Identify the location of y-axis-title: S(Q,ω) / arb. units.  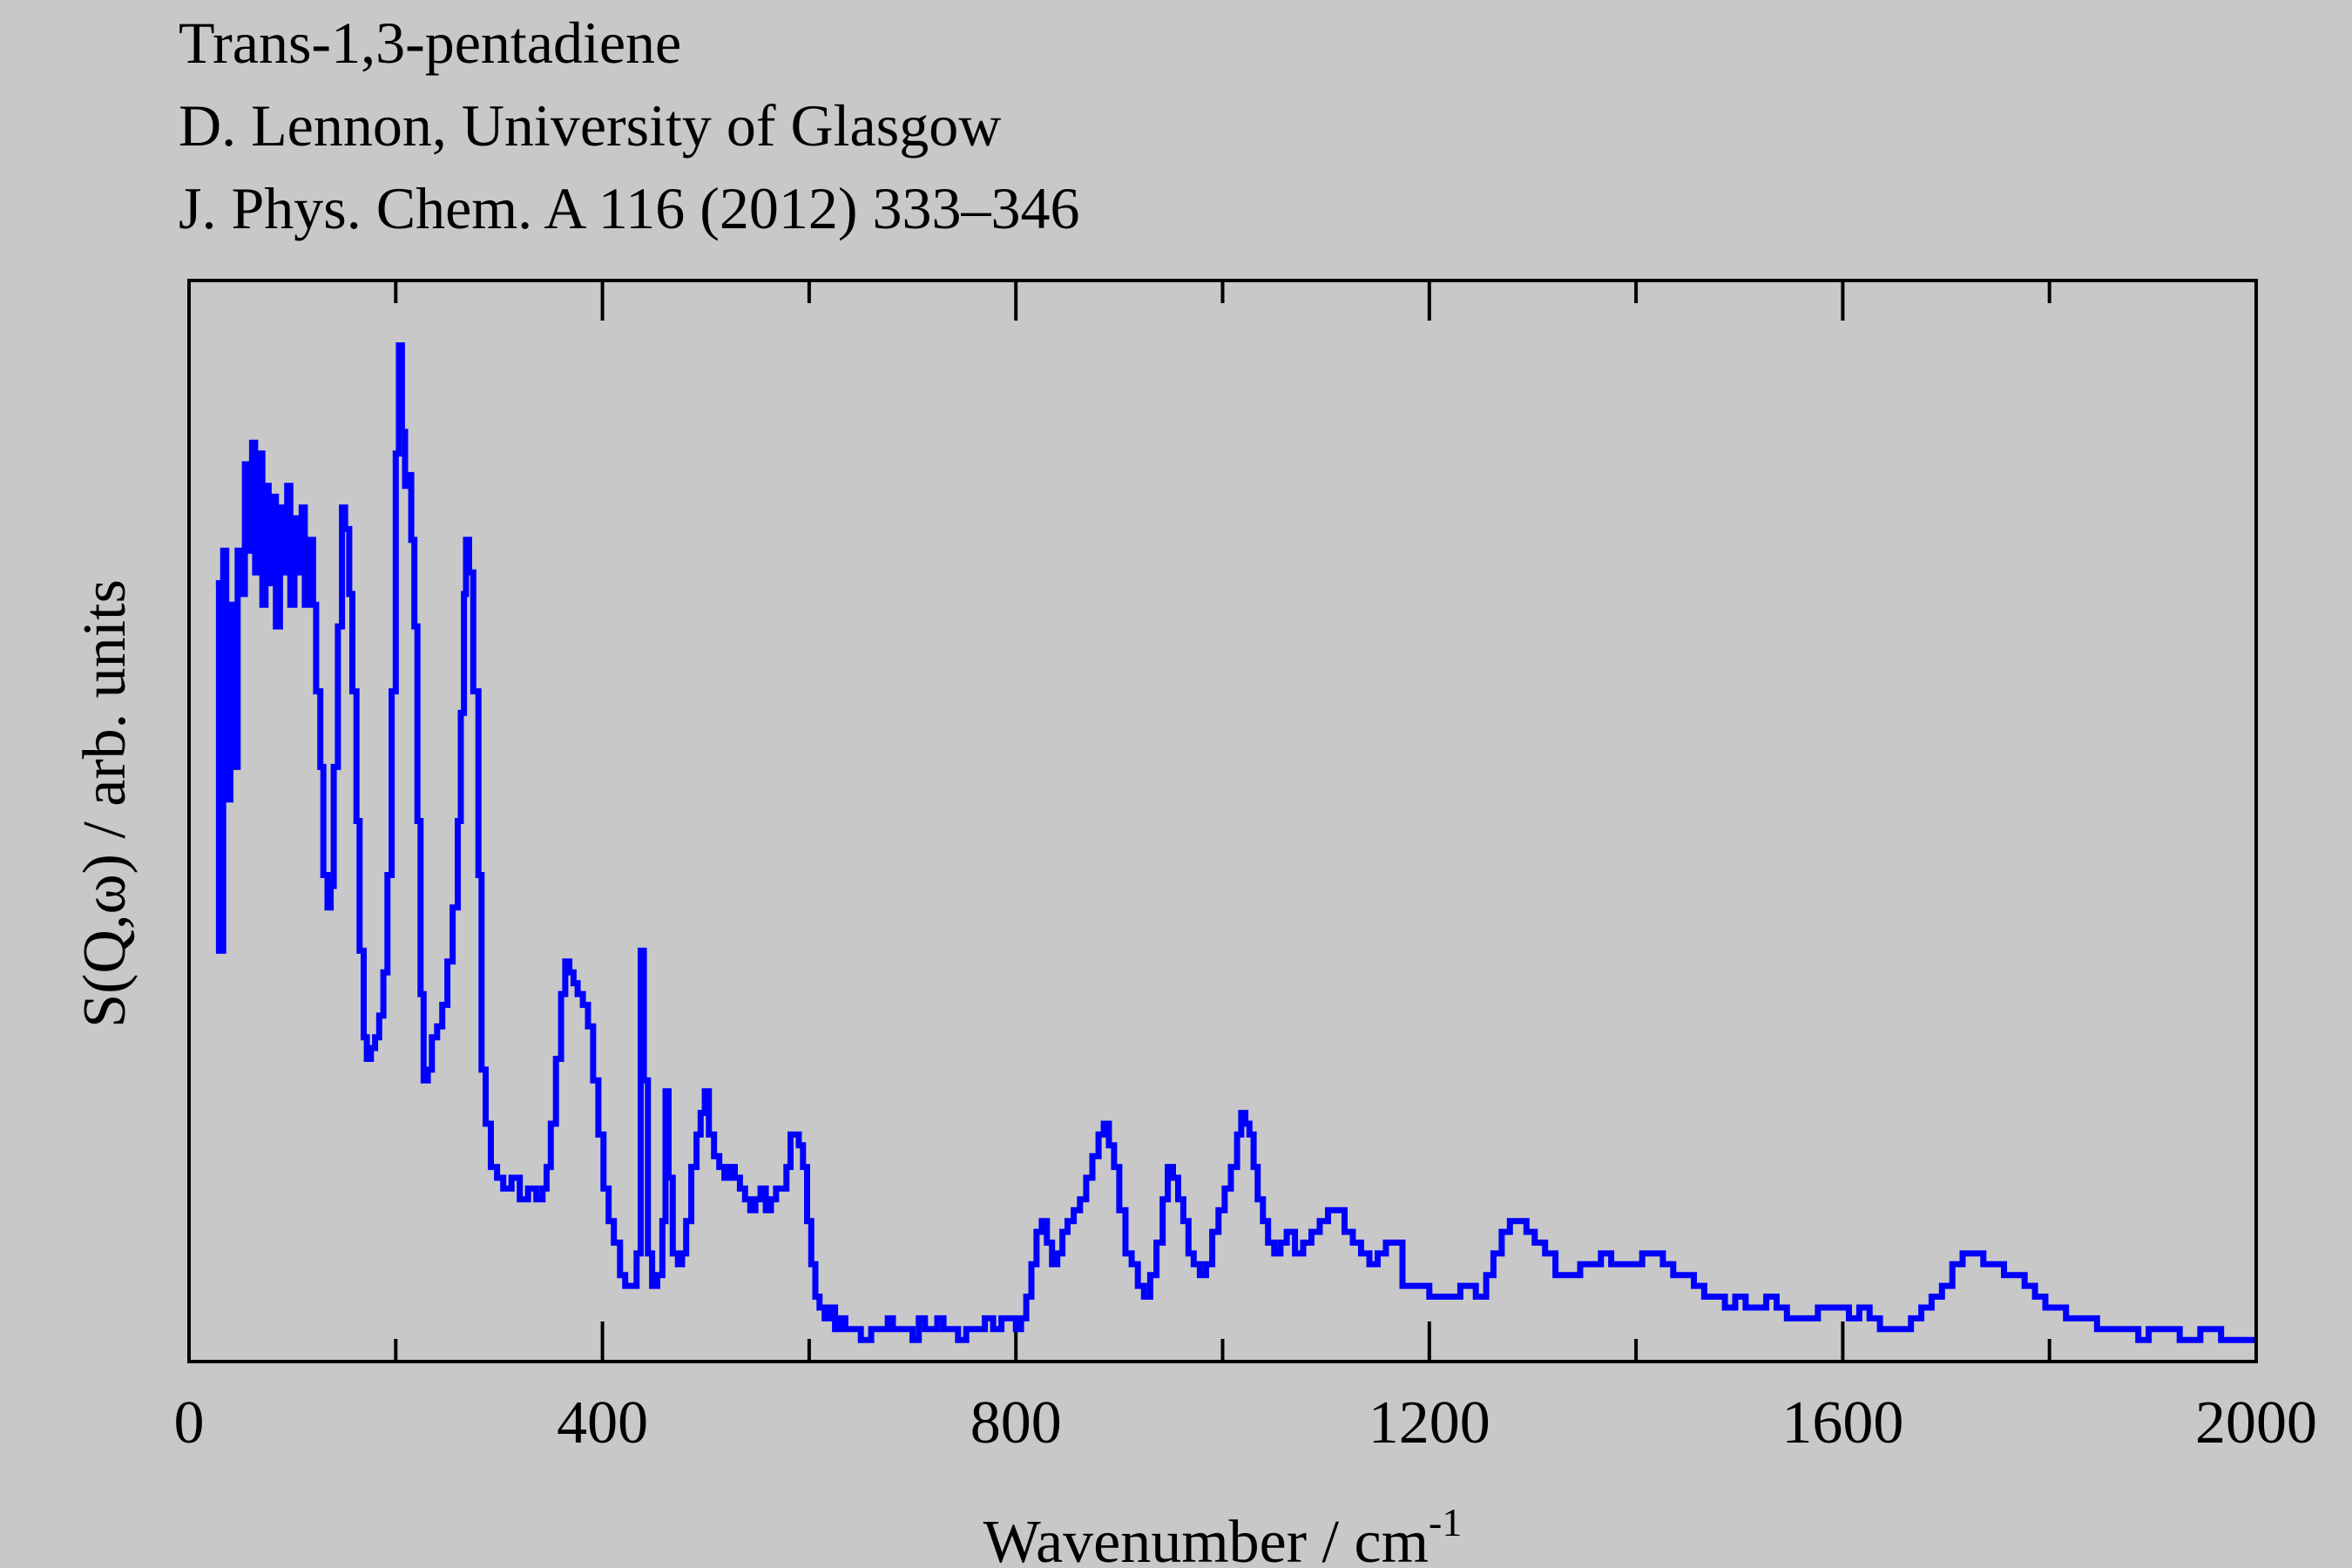
(105, 803).